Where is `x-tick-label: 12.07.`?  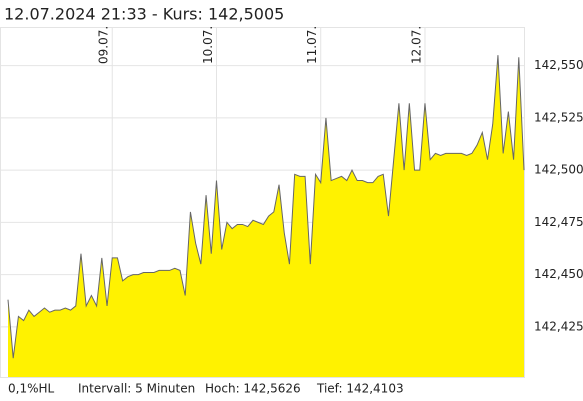
x-tick-label: 12.07. is located at coordinates (416, 45).